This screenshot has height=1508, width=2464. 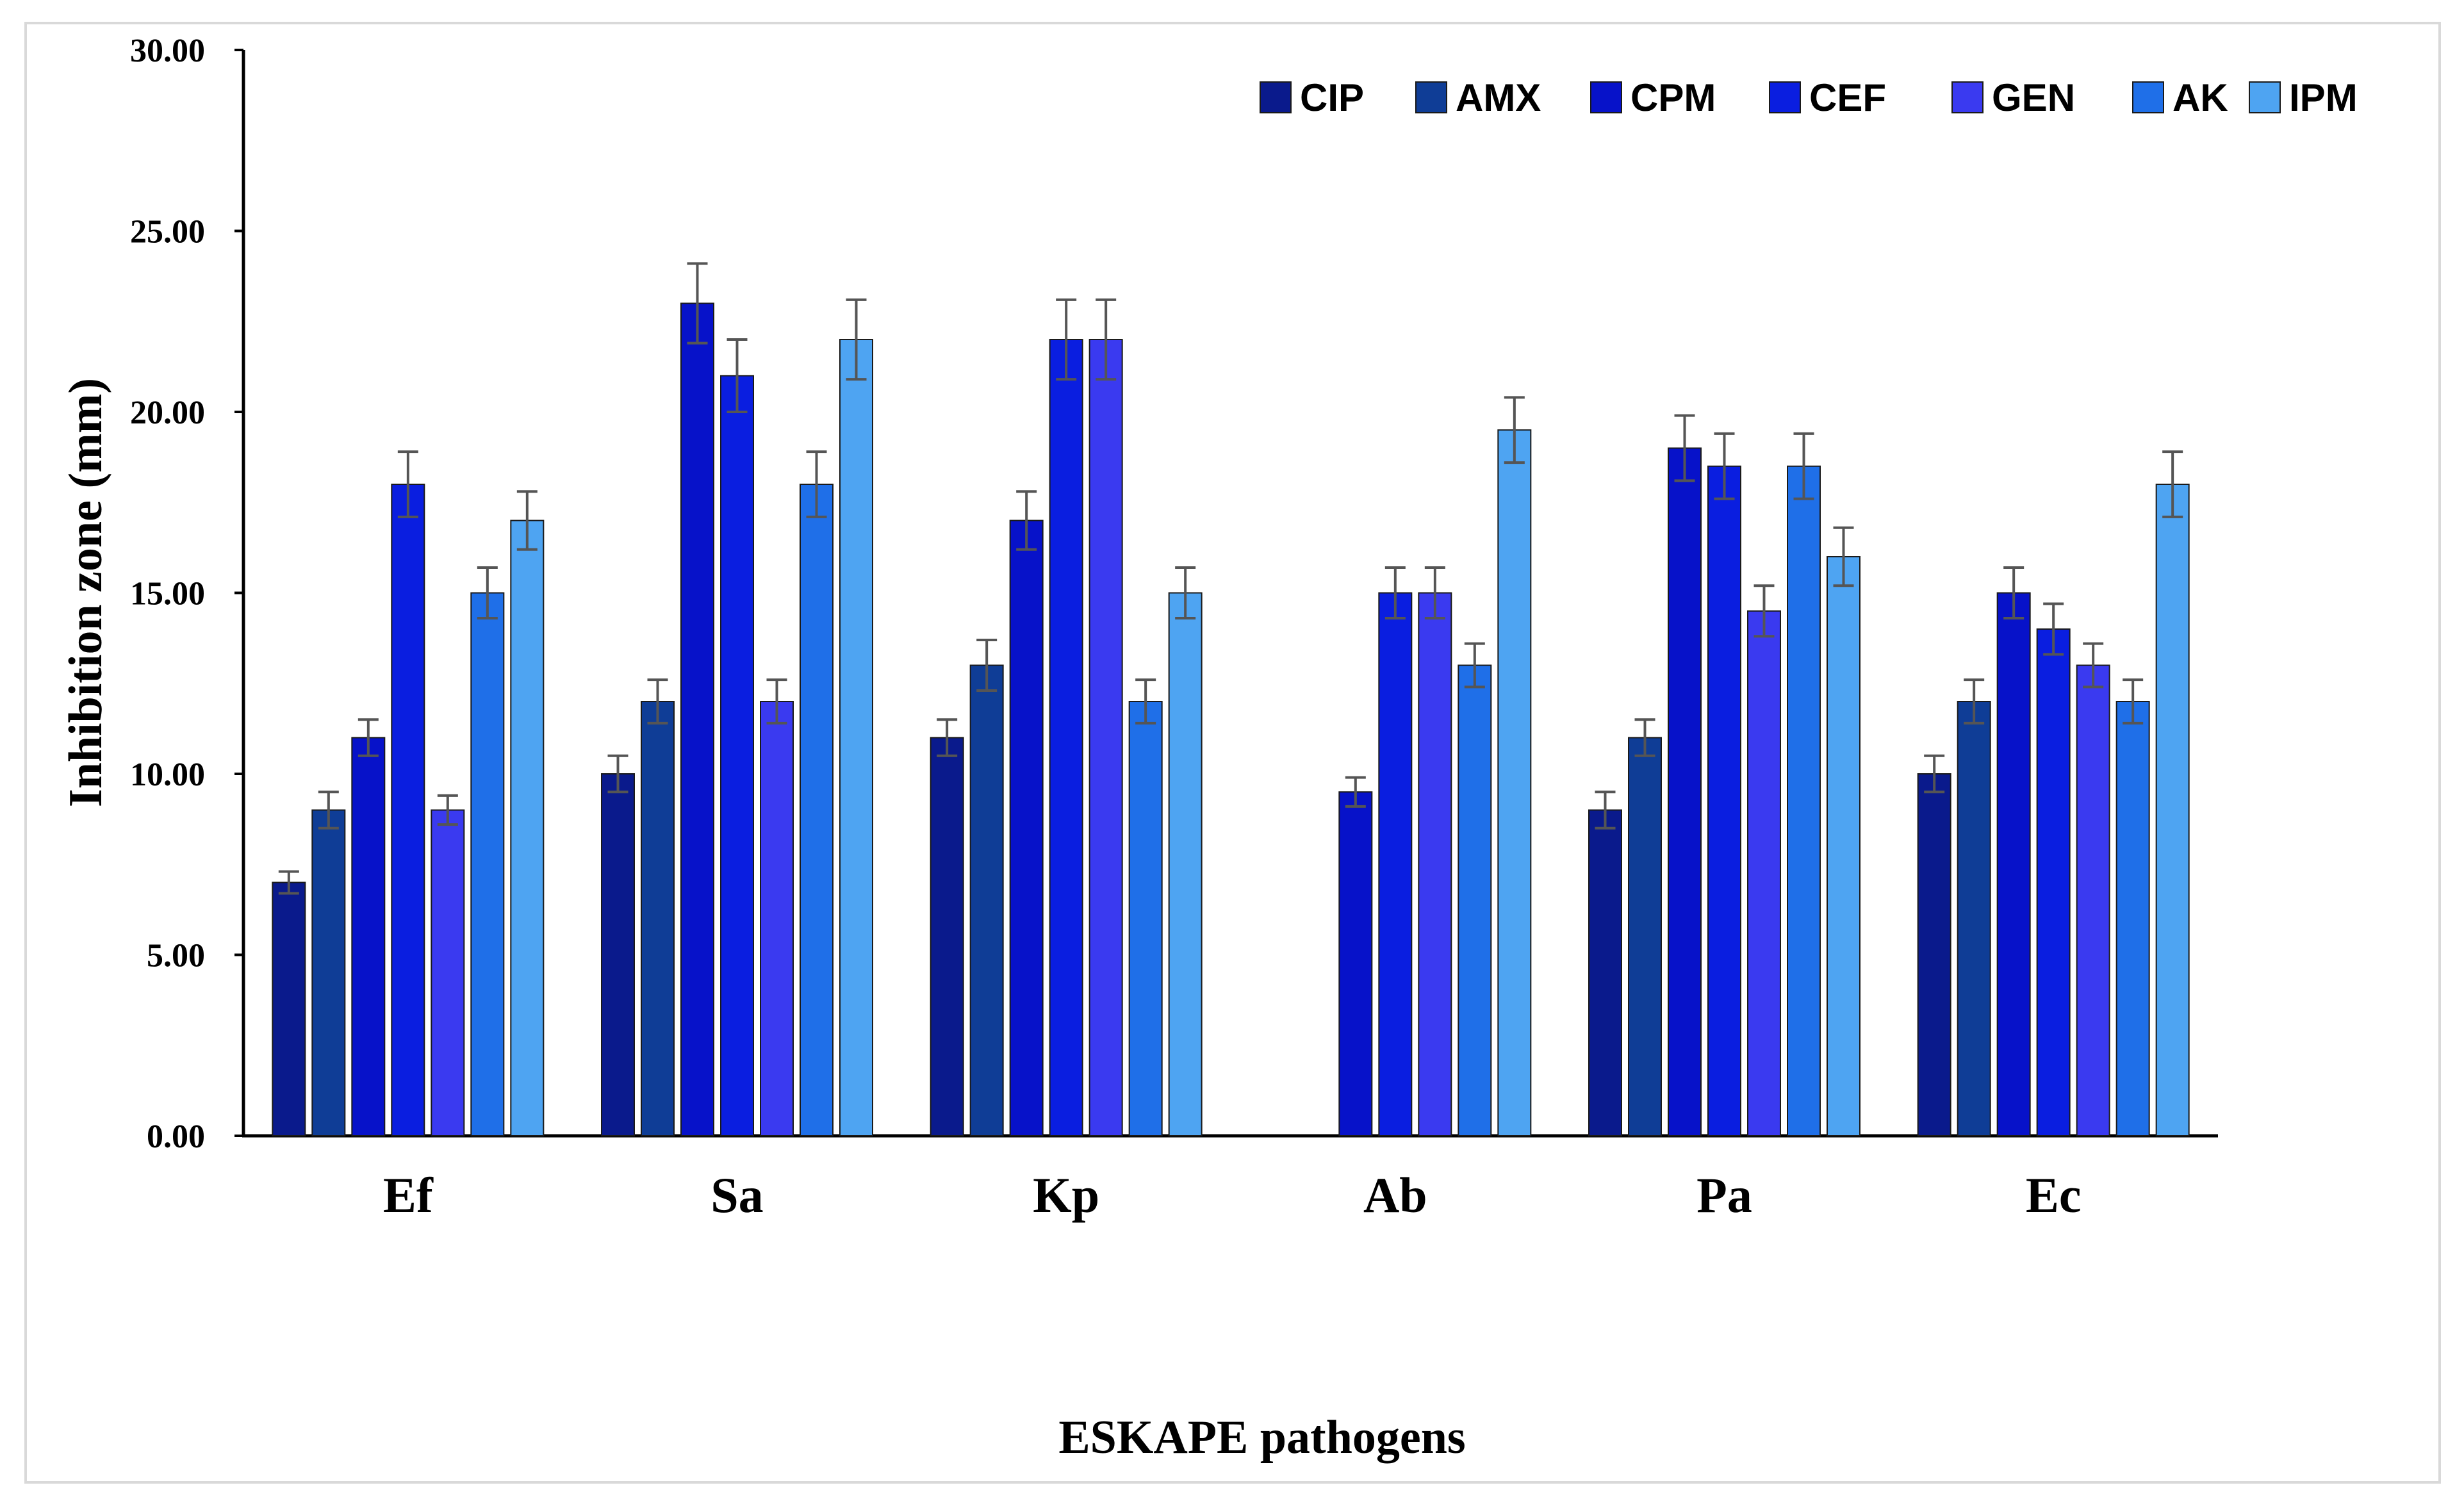 I want to click on bar-cef-ef, so click(x=408, y=810).